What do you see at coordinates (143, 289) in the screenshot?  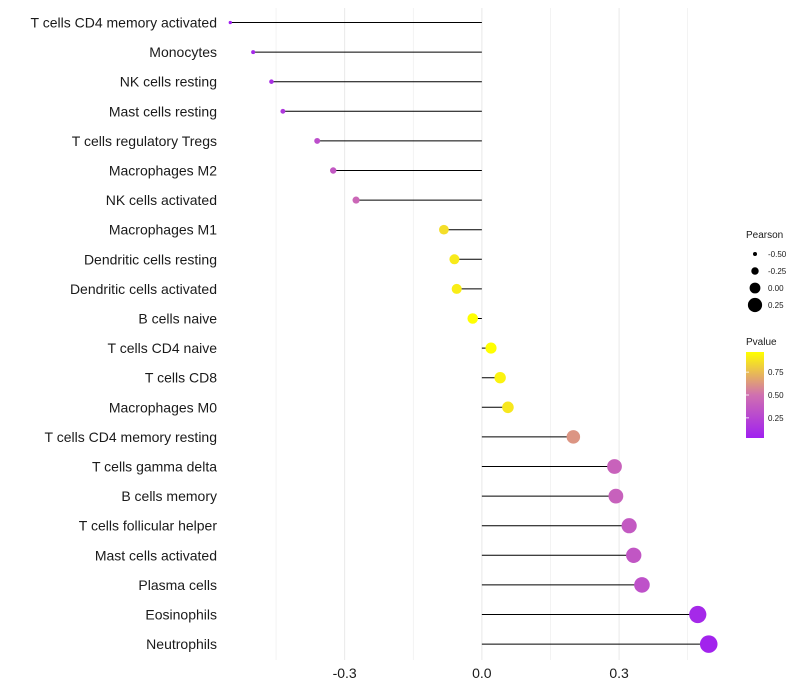 I see `category-label: Dendritic cells activated` at bounding box center [143, 289].